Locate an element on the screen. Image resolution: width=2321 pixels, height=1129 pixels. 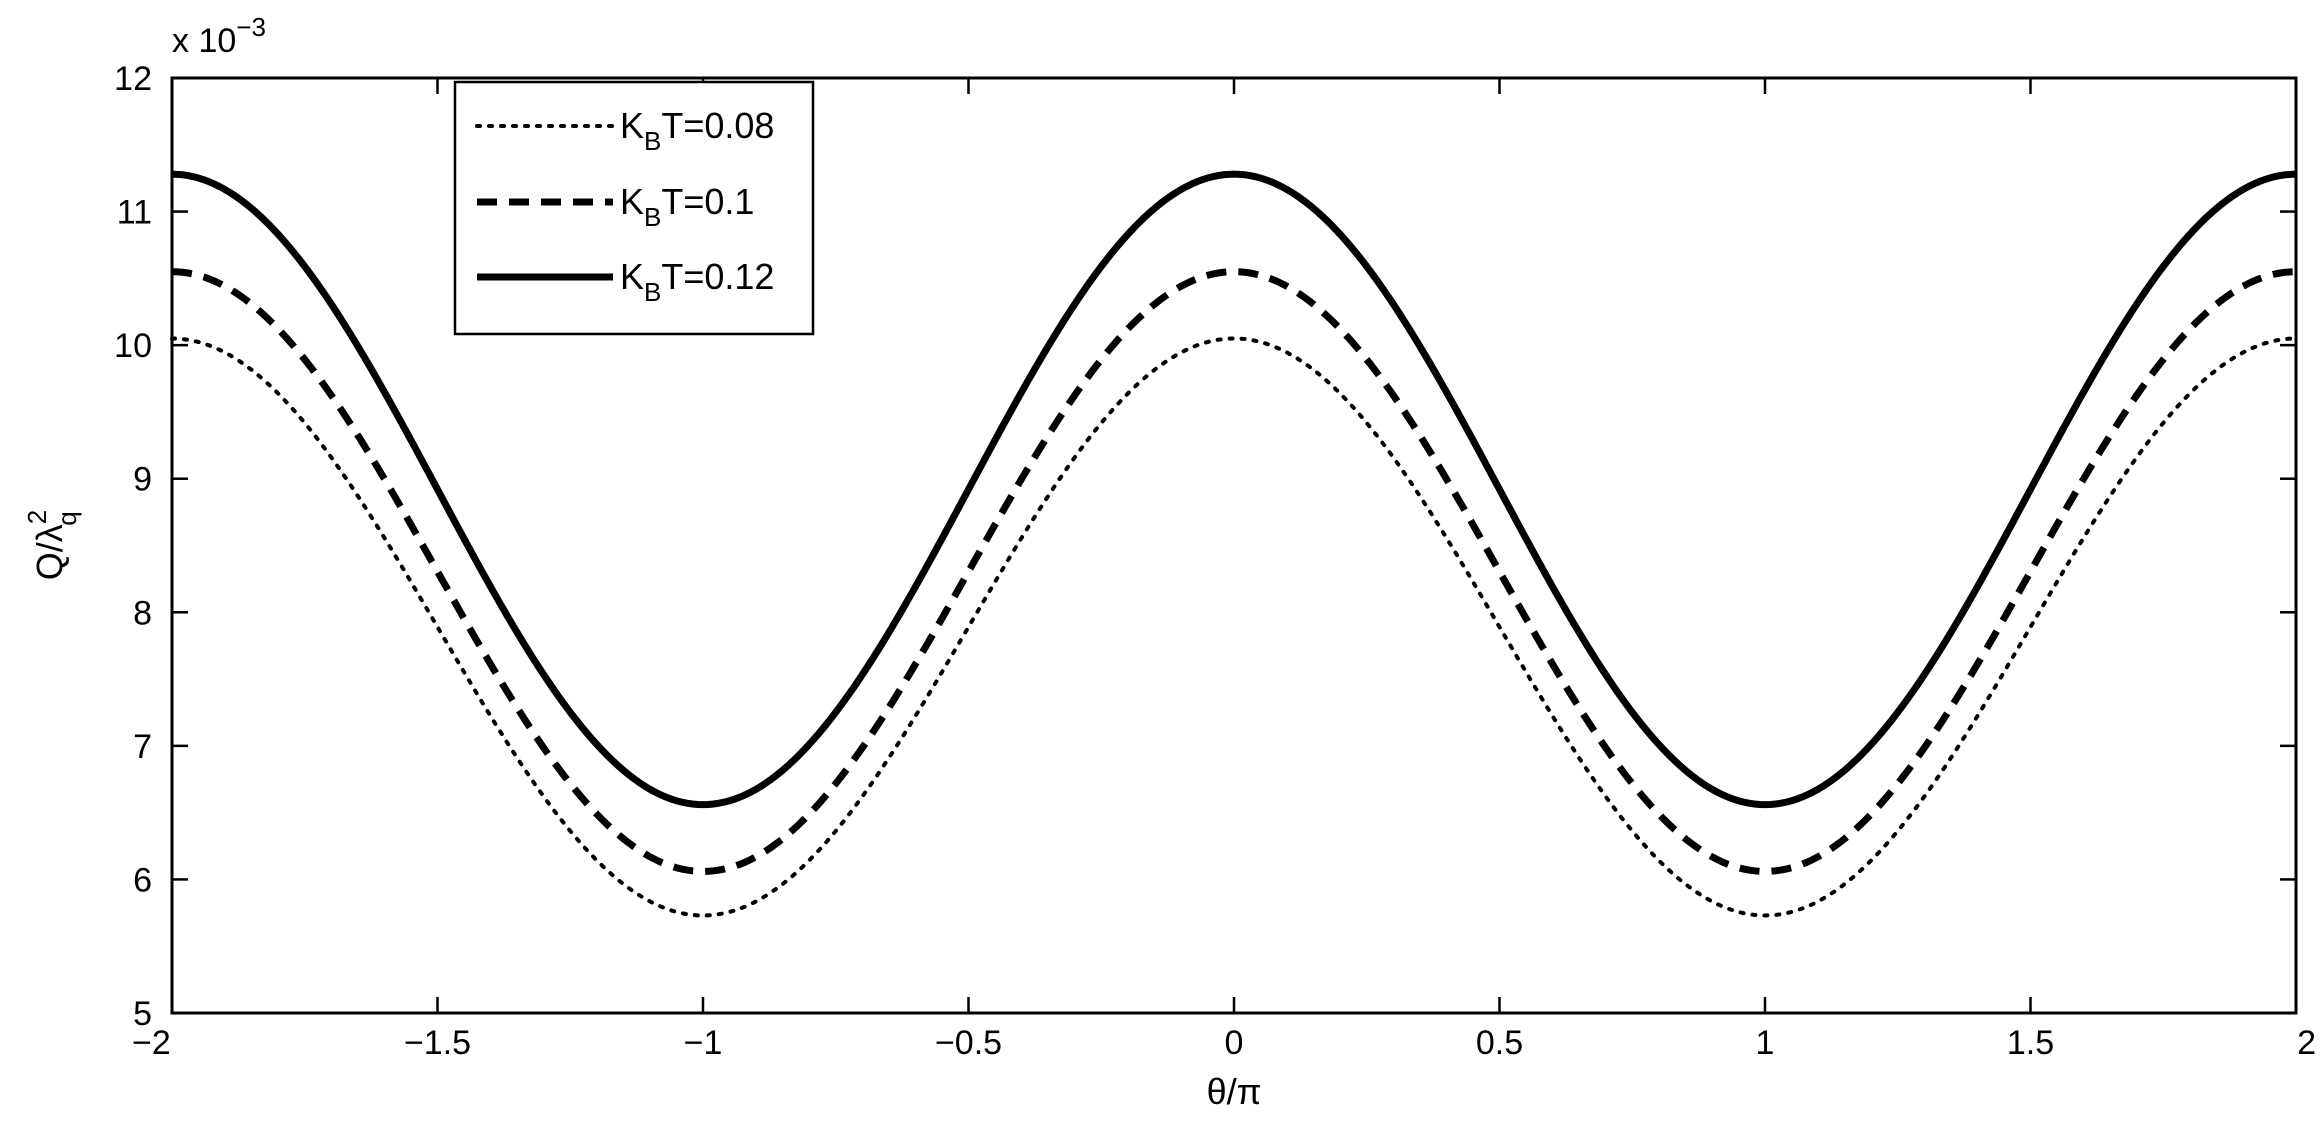
x-tick-label: 0.5 is located at coordinates (1499, 1043).